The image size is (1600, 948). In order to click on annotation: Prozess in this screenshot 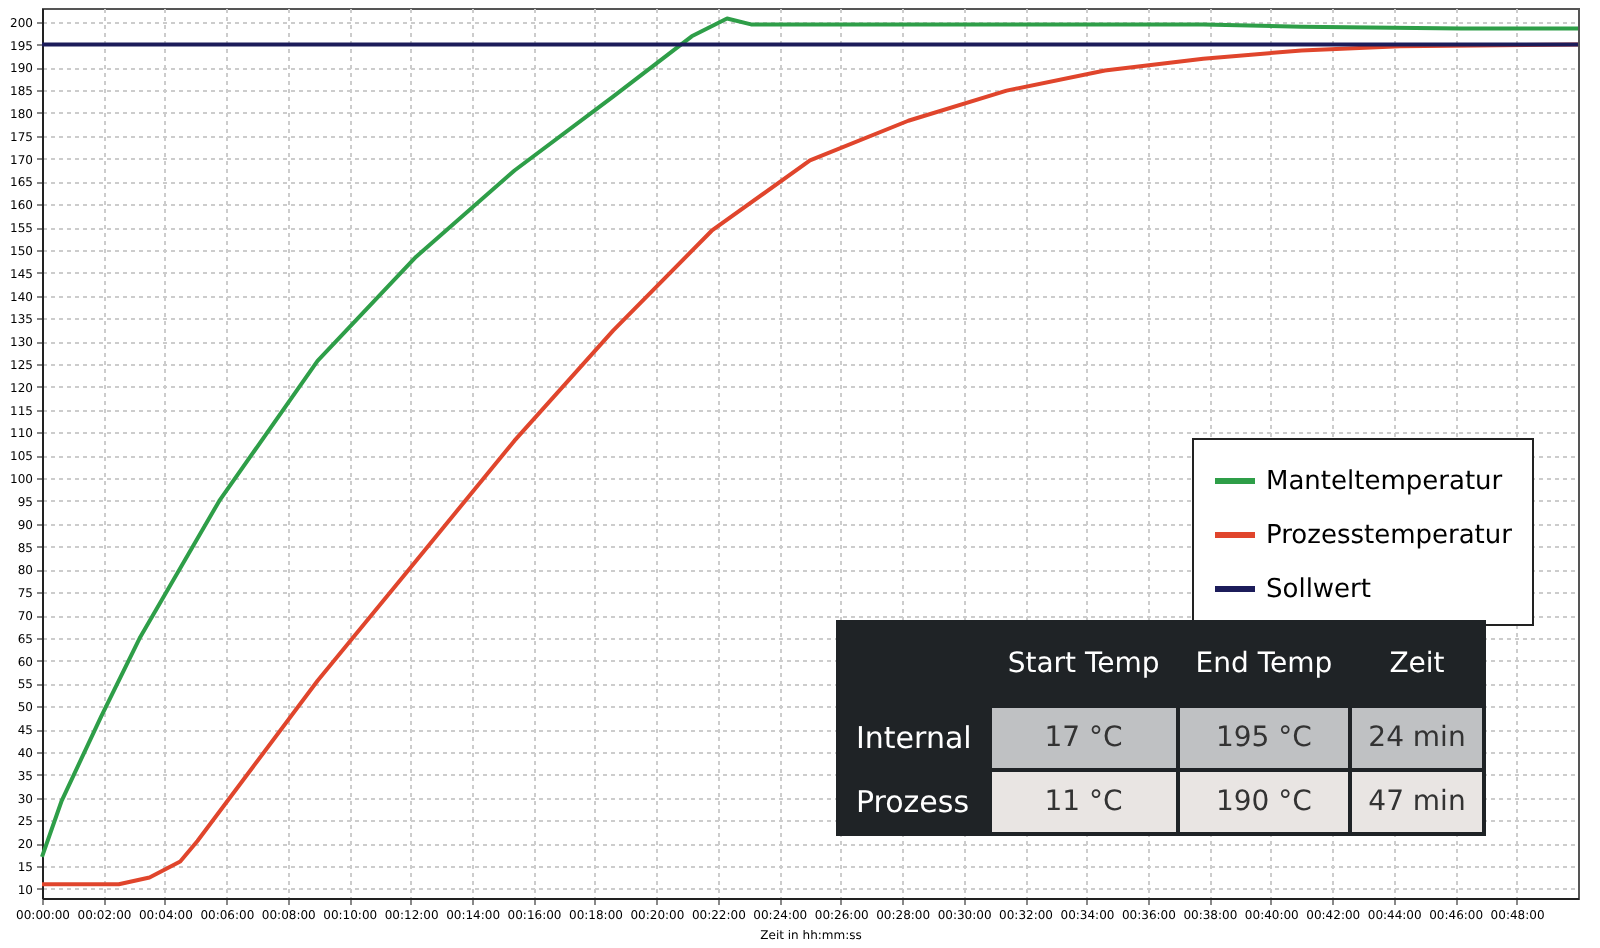, I will do `click(913, 803)`.